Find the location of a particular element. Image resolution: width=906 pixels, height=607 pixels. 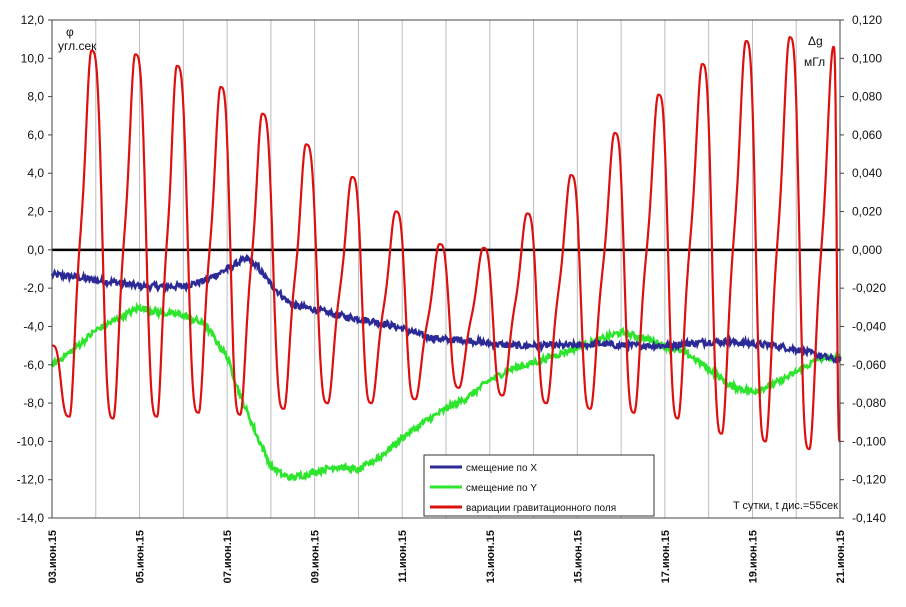

left-tick-label: 10,0 is located at coordinates (33, 58).